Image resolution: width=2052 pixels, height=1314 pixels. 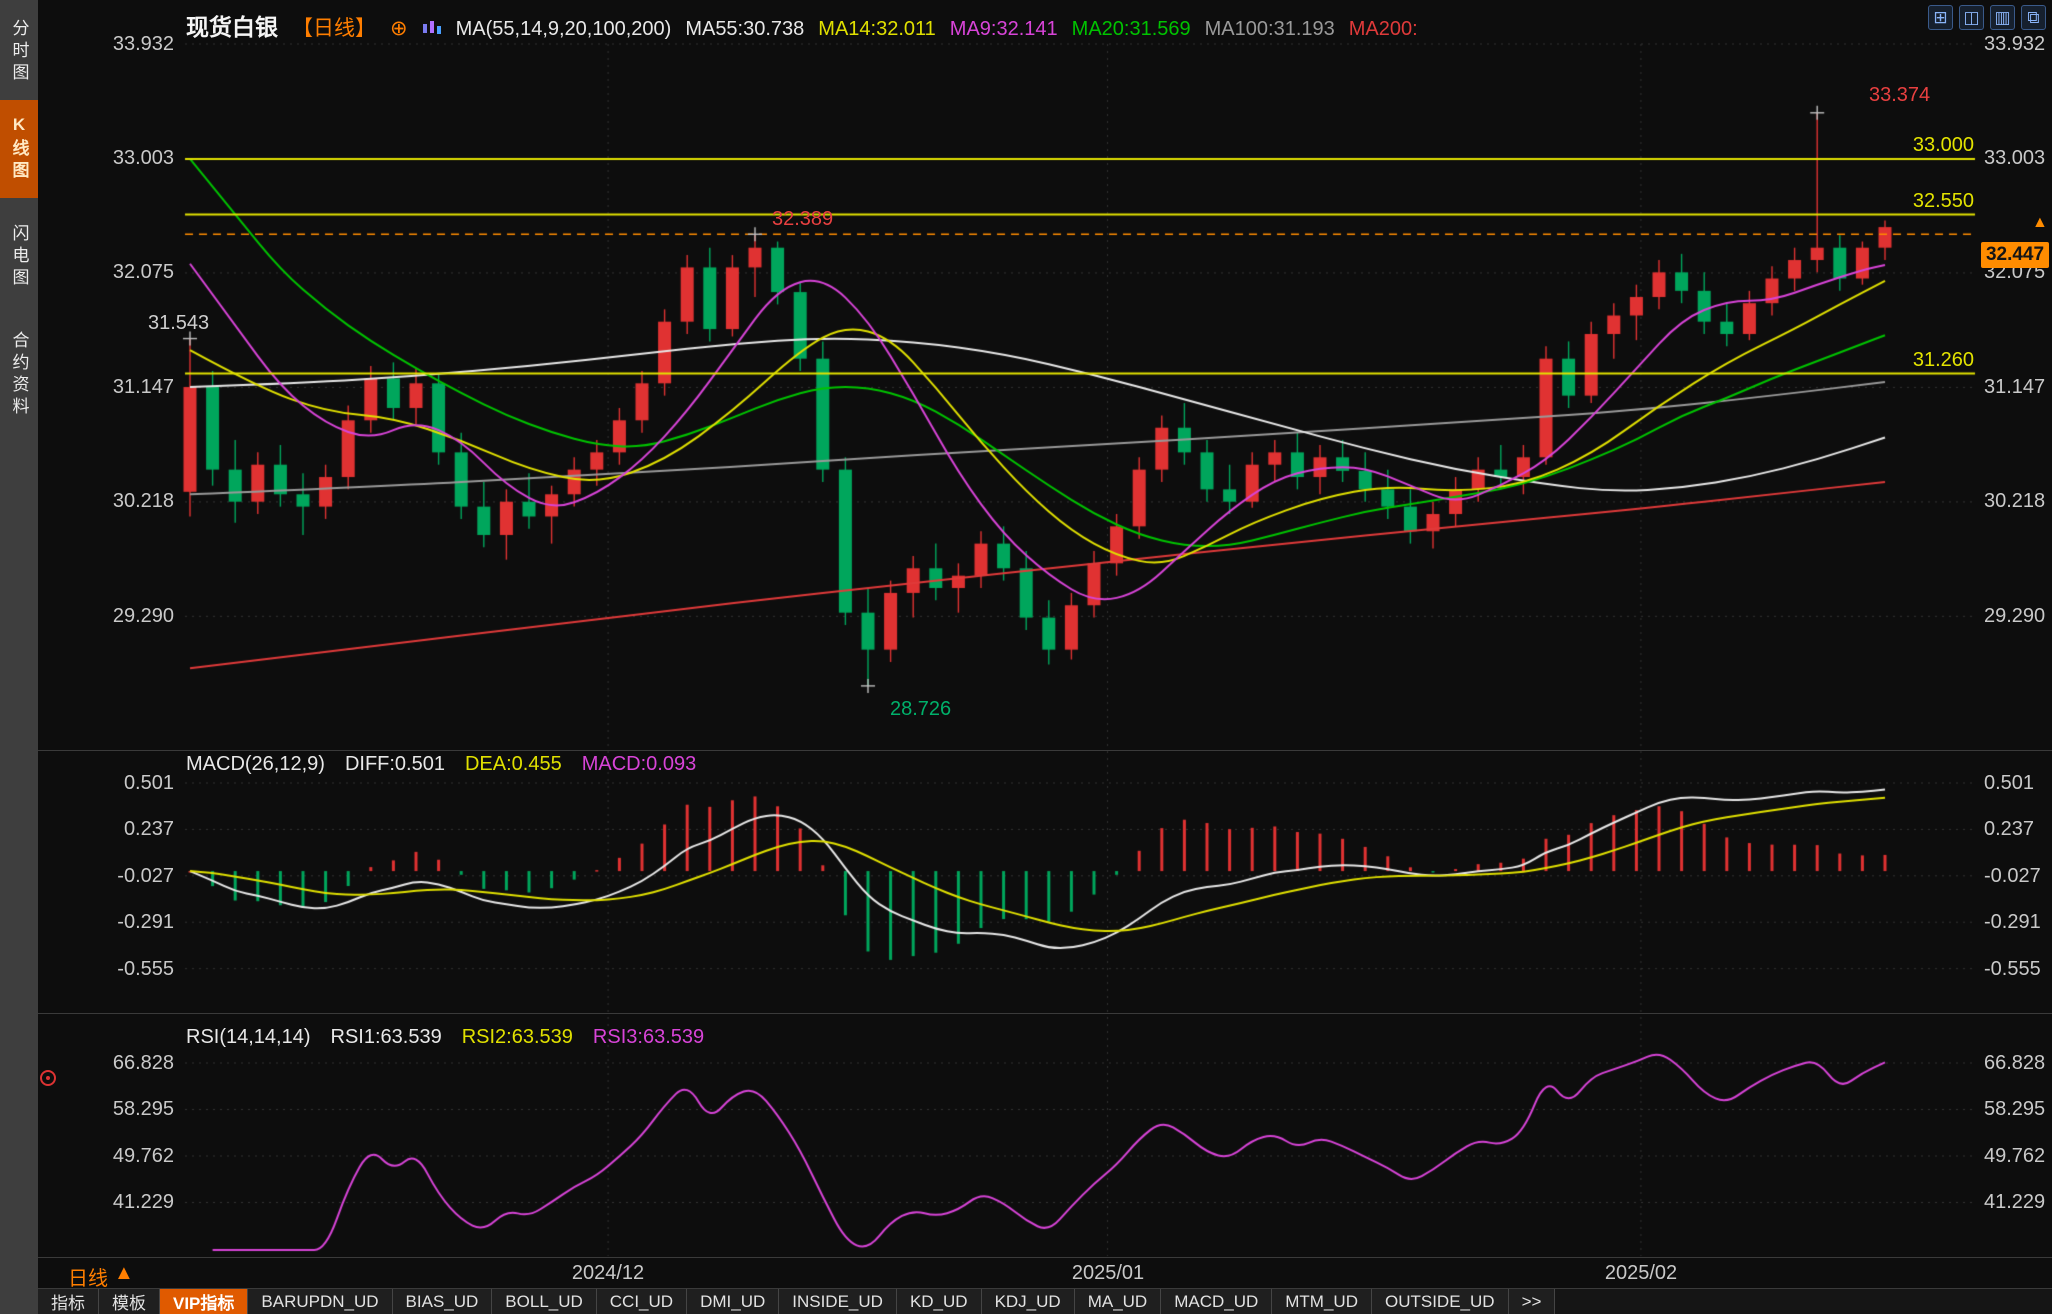 I want to click on macd-title: MACD(26,12,9), so click(x=255, y=764).